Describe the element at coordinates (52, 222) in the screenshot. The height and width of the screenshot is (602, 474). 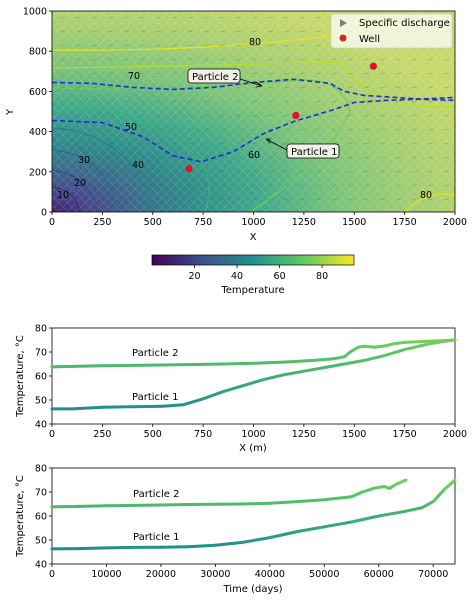
I see `map-xtick-label: 0` at that location.